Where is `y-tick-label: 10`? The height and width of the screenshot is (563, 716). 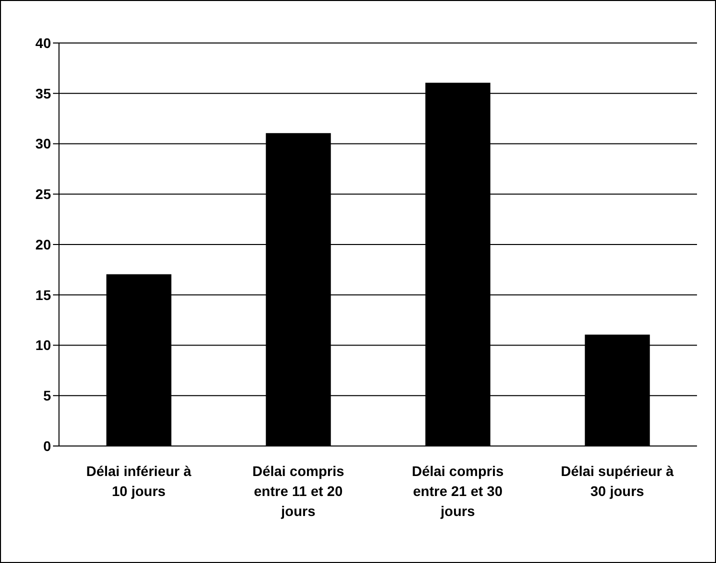 y-tick-label: 10 is located at coordinates (43, 345).